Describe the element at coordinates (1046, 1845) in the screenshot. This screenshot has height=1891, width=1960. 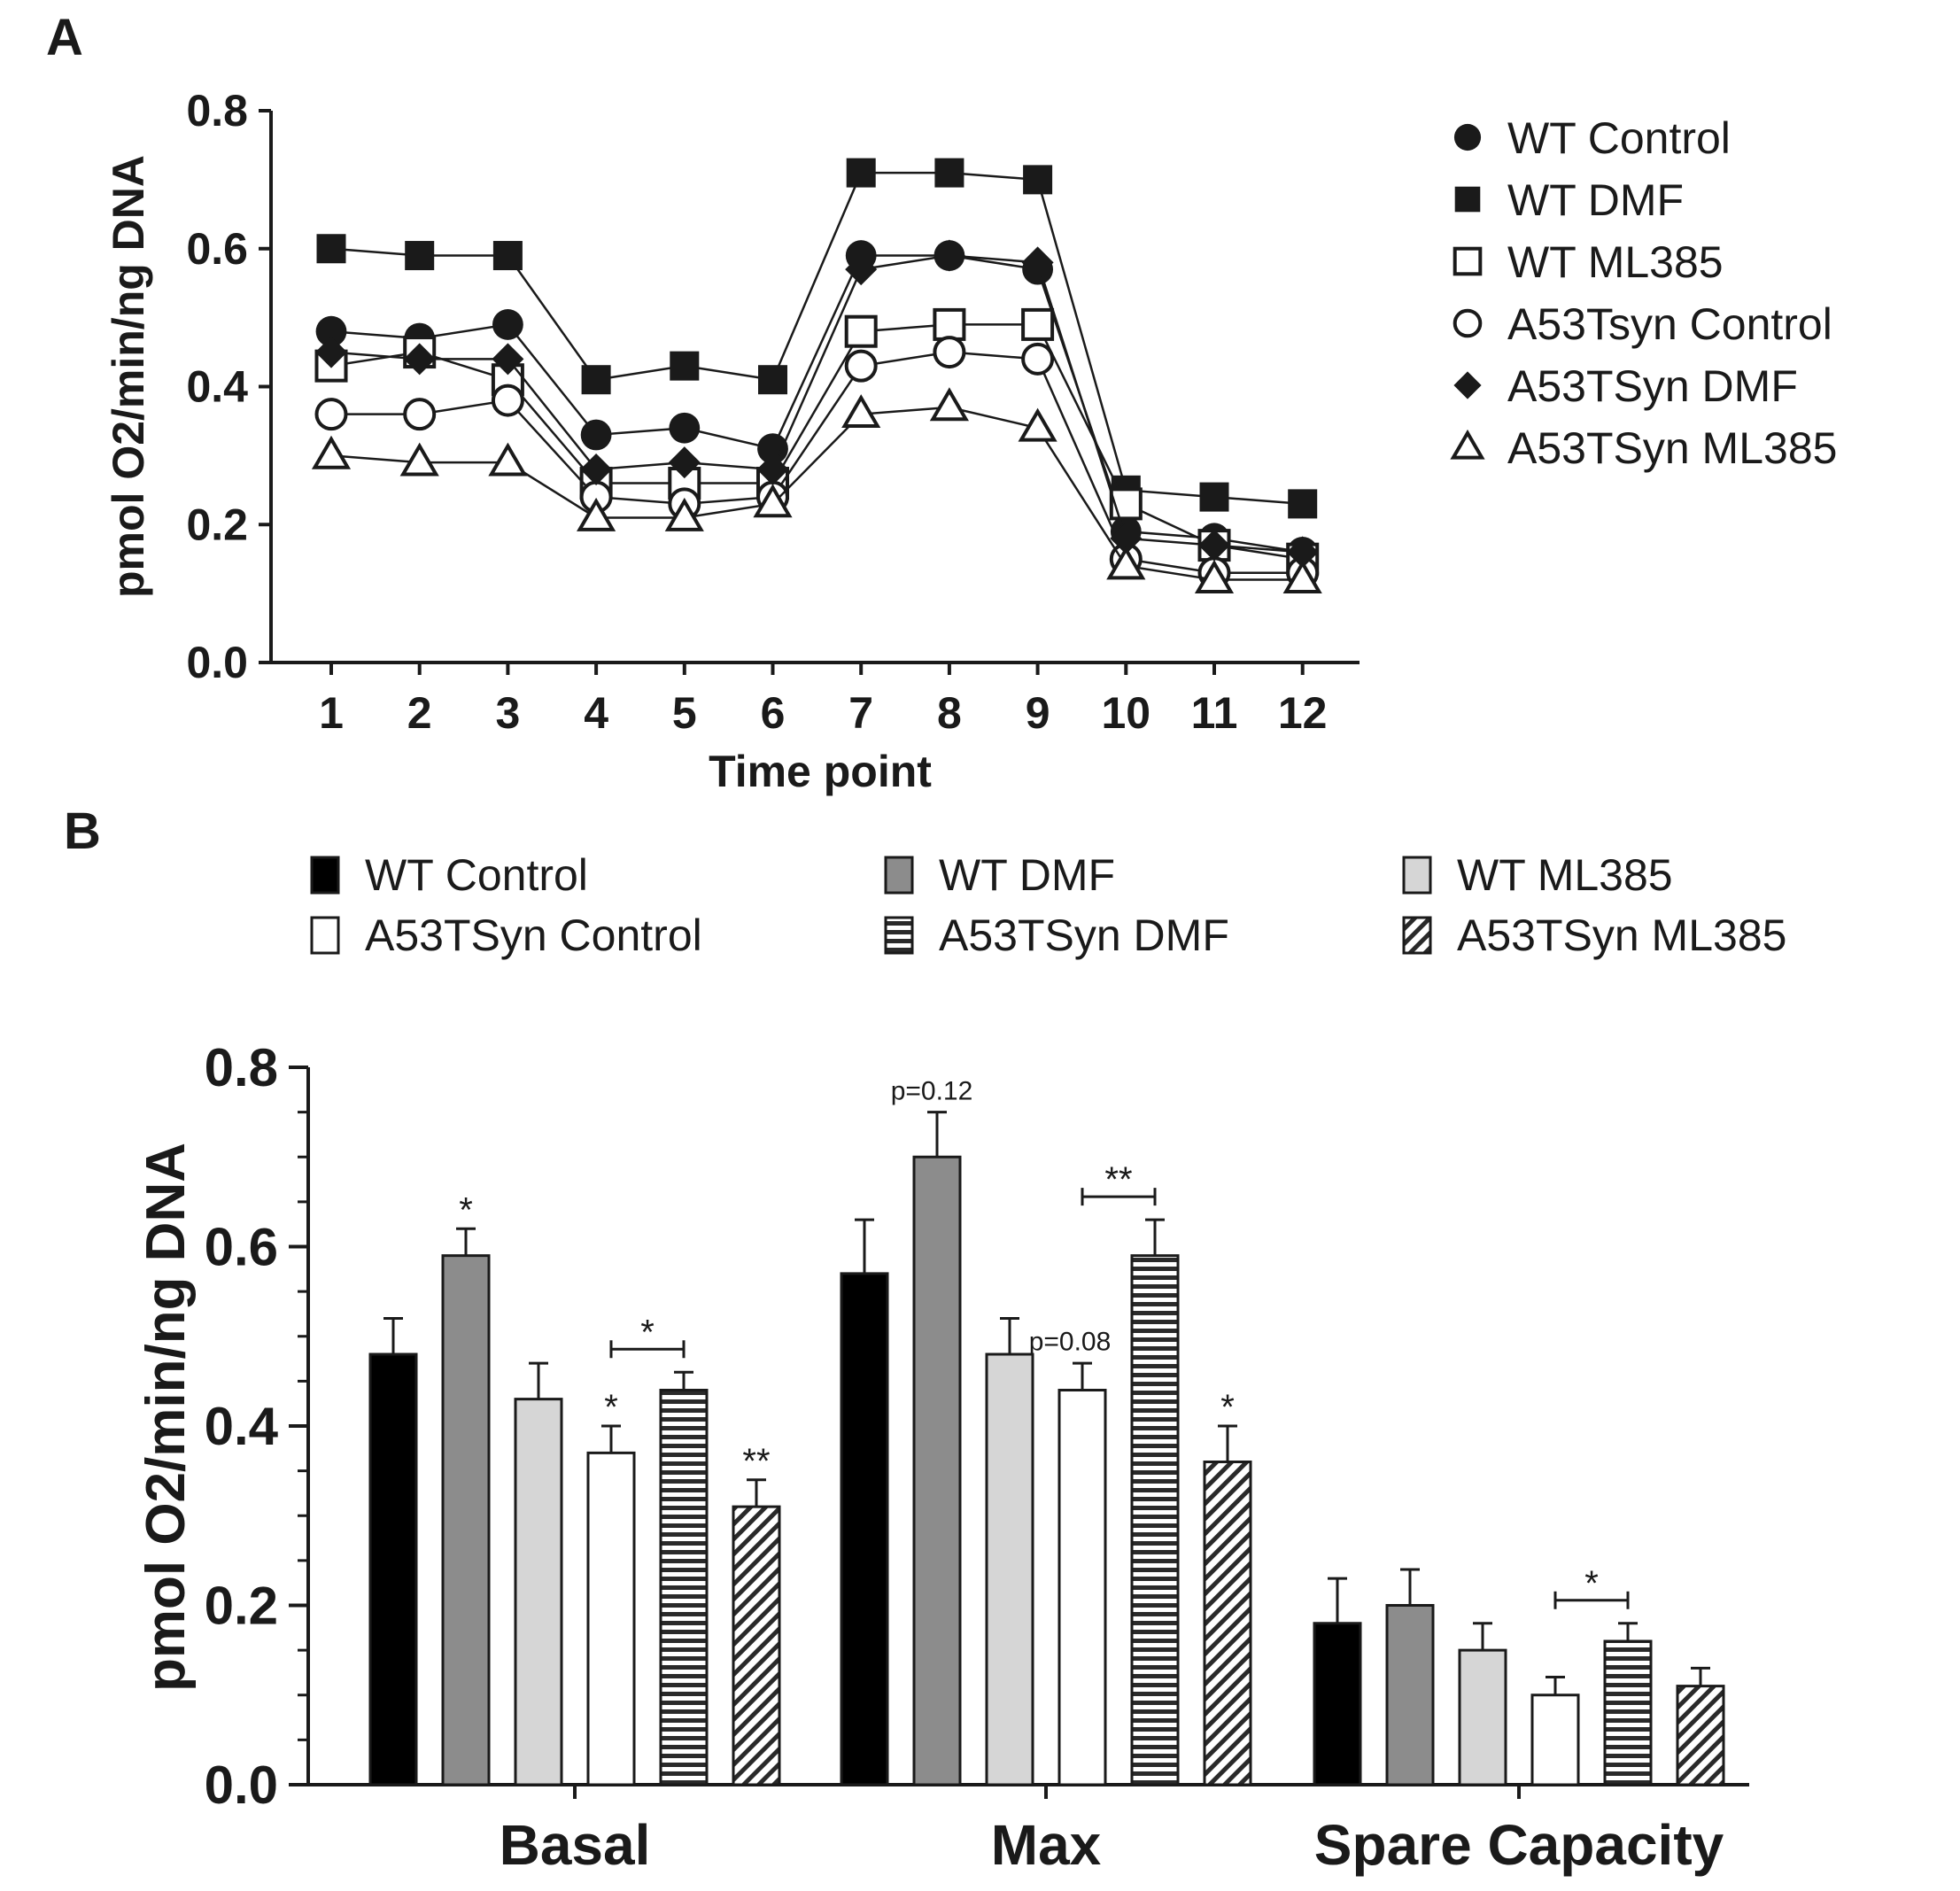
I see `b-category-label: Max` at that location.